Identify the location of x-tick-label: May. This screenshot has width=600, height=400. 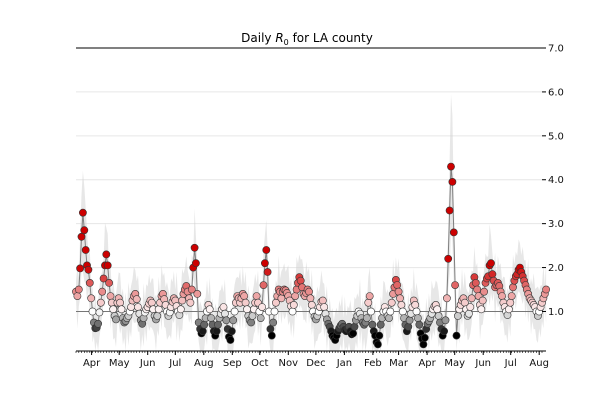
(454, 363).